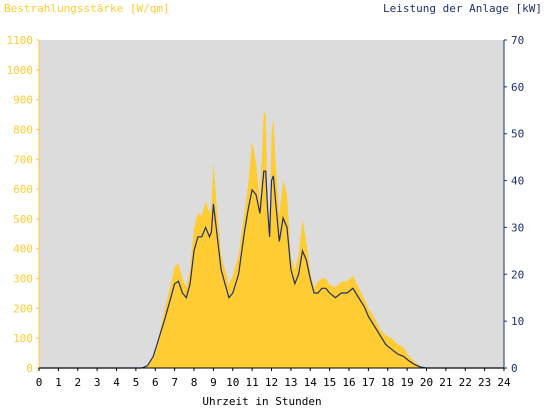 The height and width of the screenshot is (408, 544). What do you see at coordinates (194, 382) in the screenshot?
I see `x-tick-label: 8` at bounding box center [194, 382].